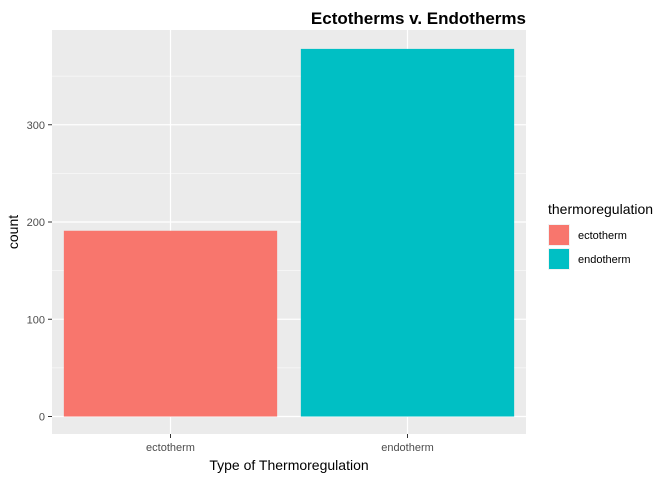  Describe the element at coordinates (39, 272) in the screenshot. I see `y-axis: 0 100 200 300` at that location.